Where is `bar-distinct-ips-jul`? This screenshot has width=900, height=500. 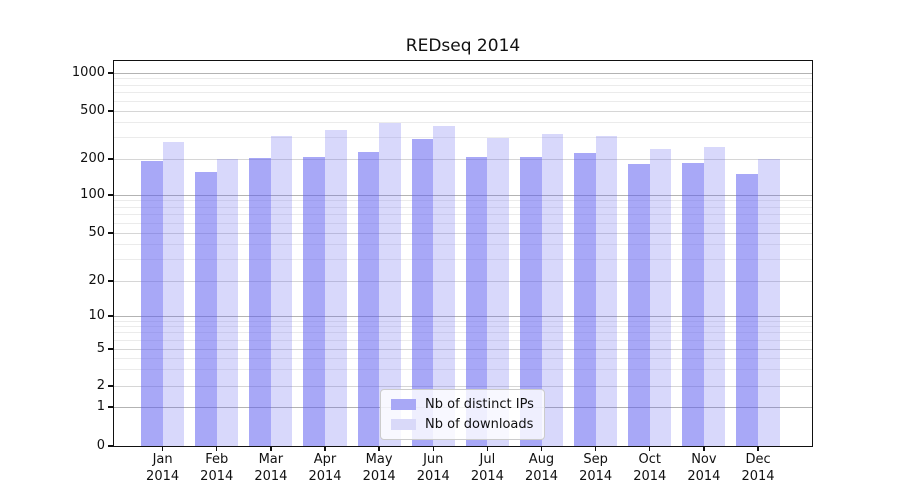 bar-distinct-ips-jul is located at coordinates (476, 301).